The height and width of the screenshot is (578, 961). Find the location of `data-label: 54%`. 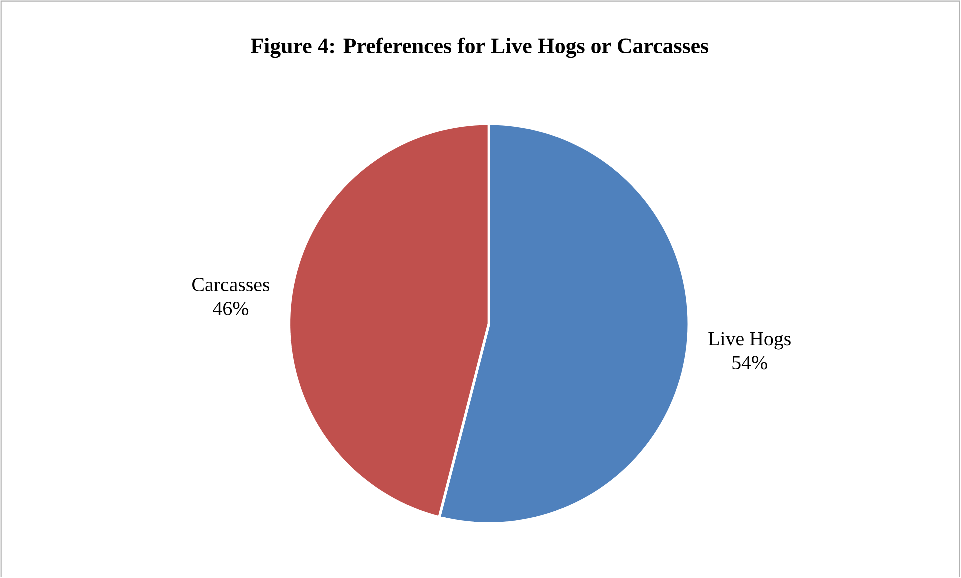

data-label: 54% is located at coordinates (750, 363).